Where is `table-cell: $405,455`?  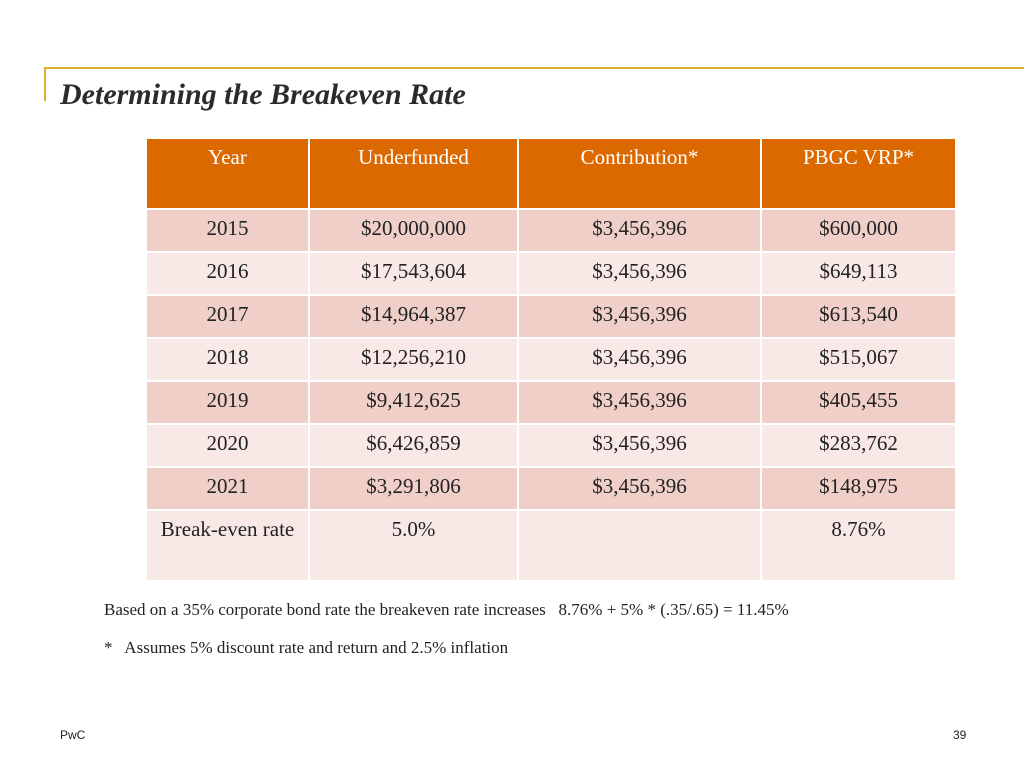
table-cell: $405,455 is located at coordinates (858, 402).